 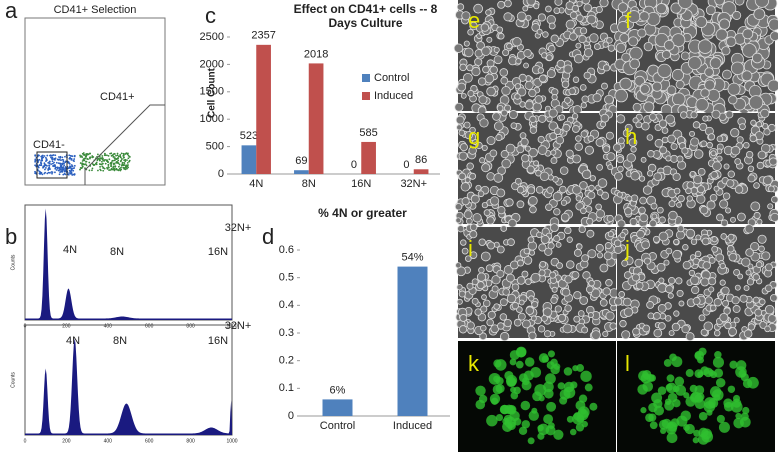 What do you see at coordinates (391, 78) in the screenshot?
I see `legend-label: Control` at bounding box center [391, 78].